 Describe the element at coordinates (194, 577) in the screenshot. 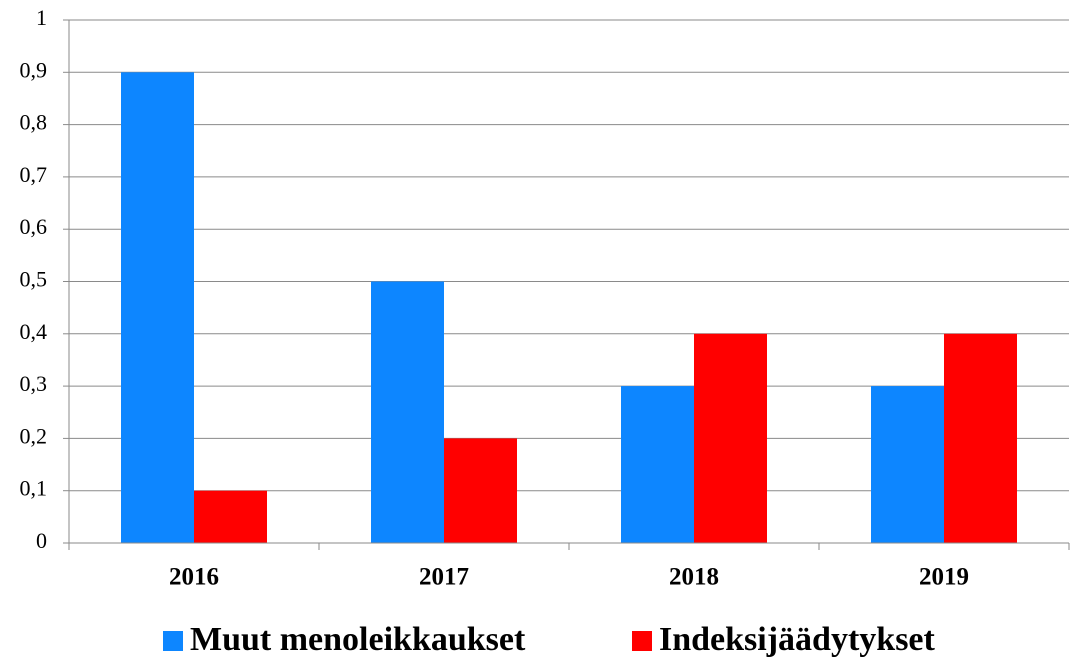

I see `x-tick-label: 2016` at that location.